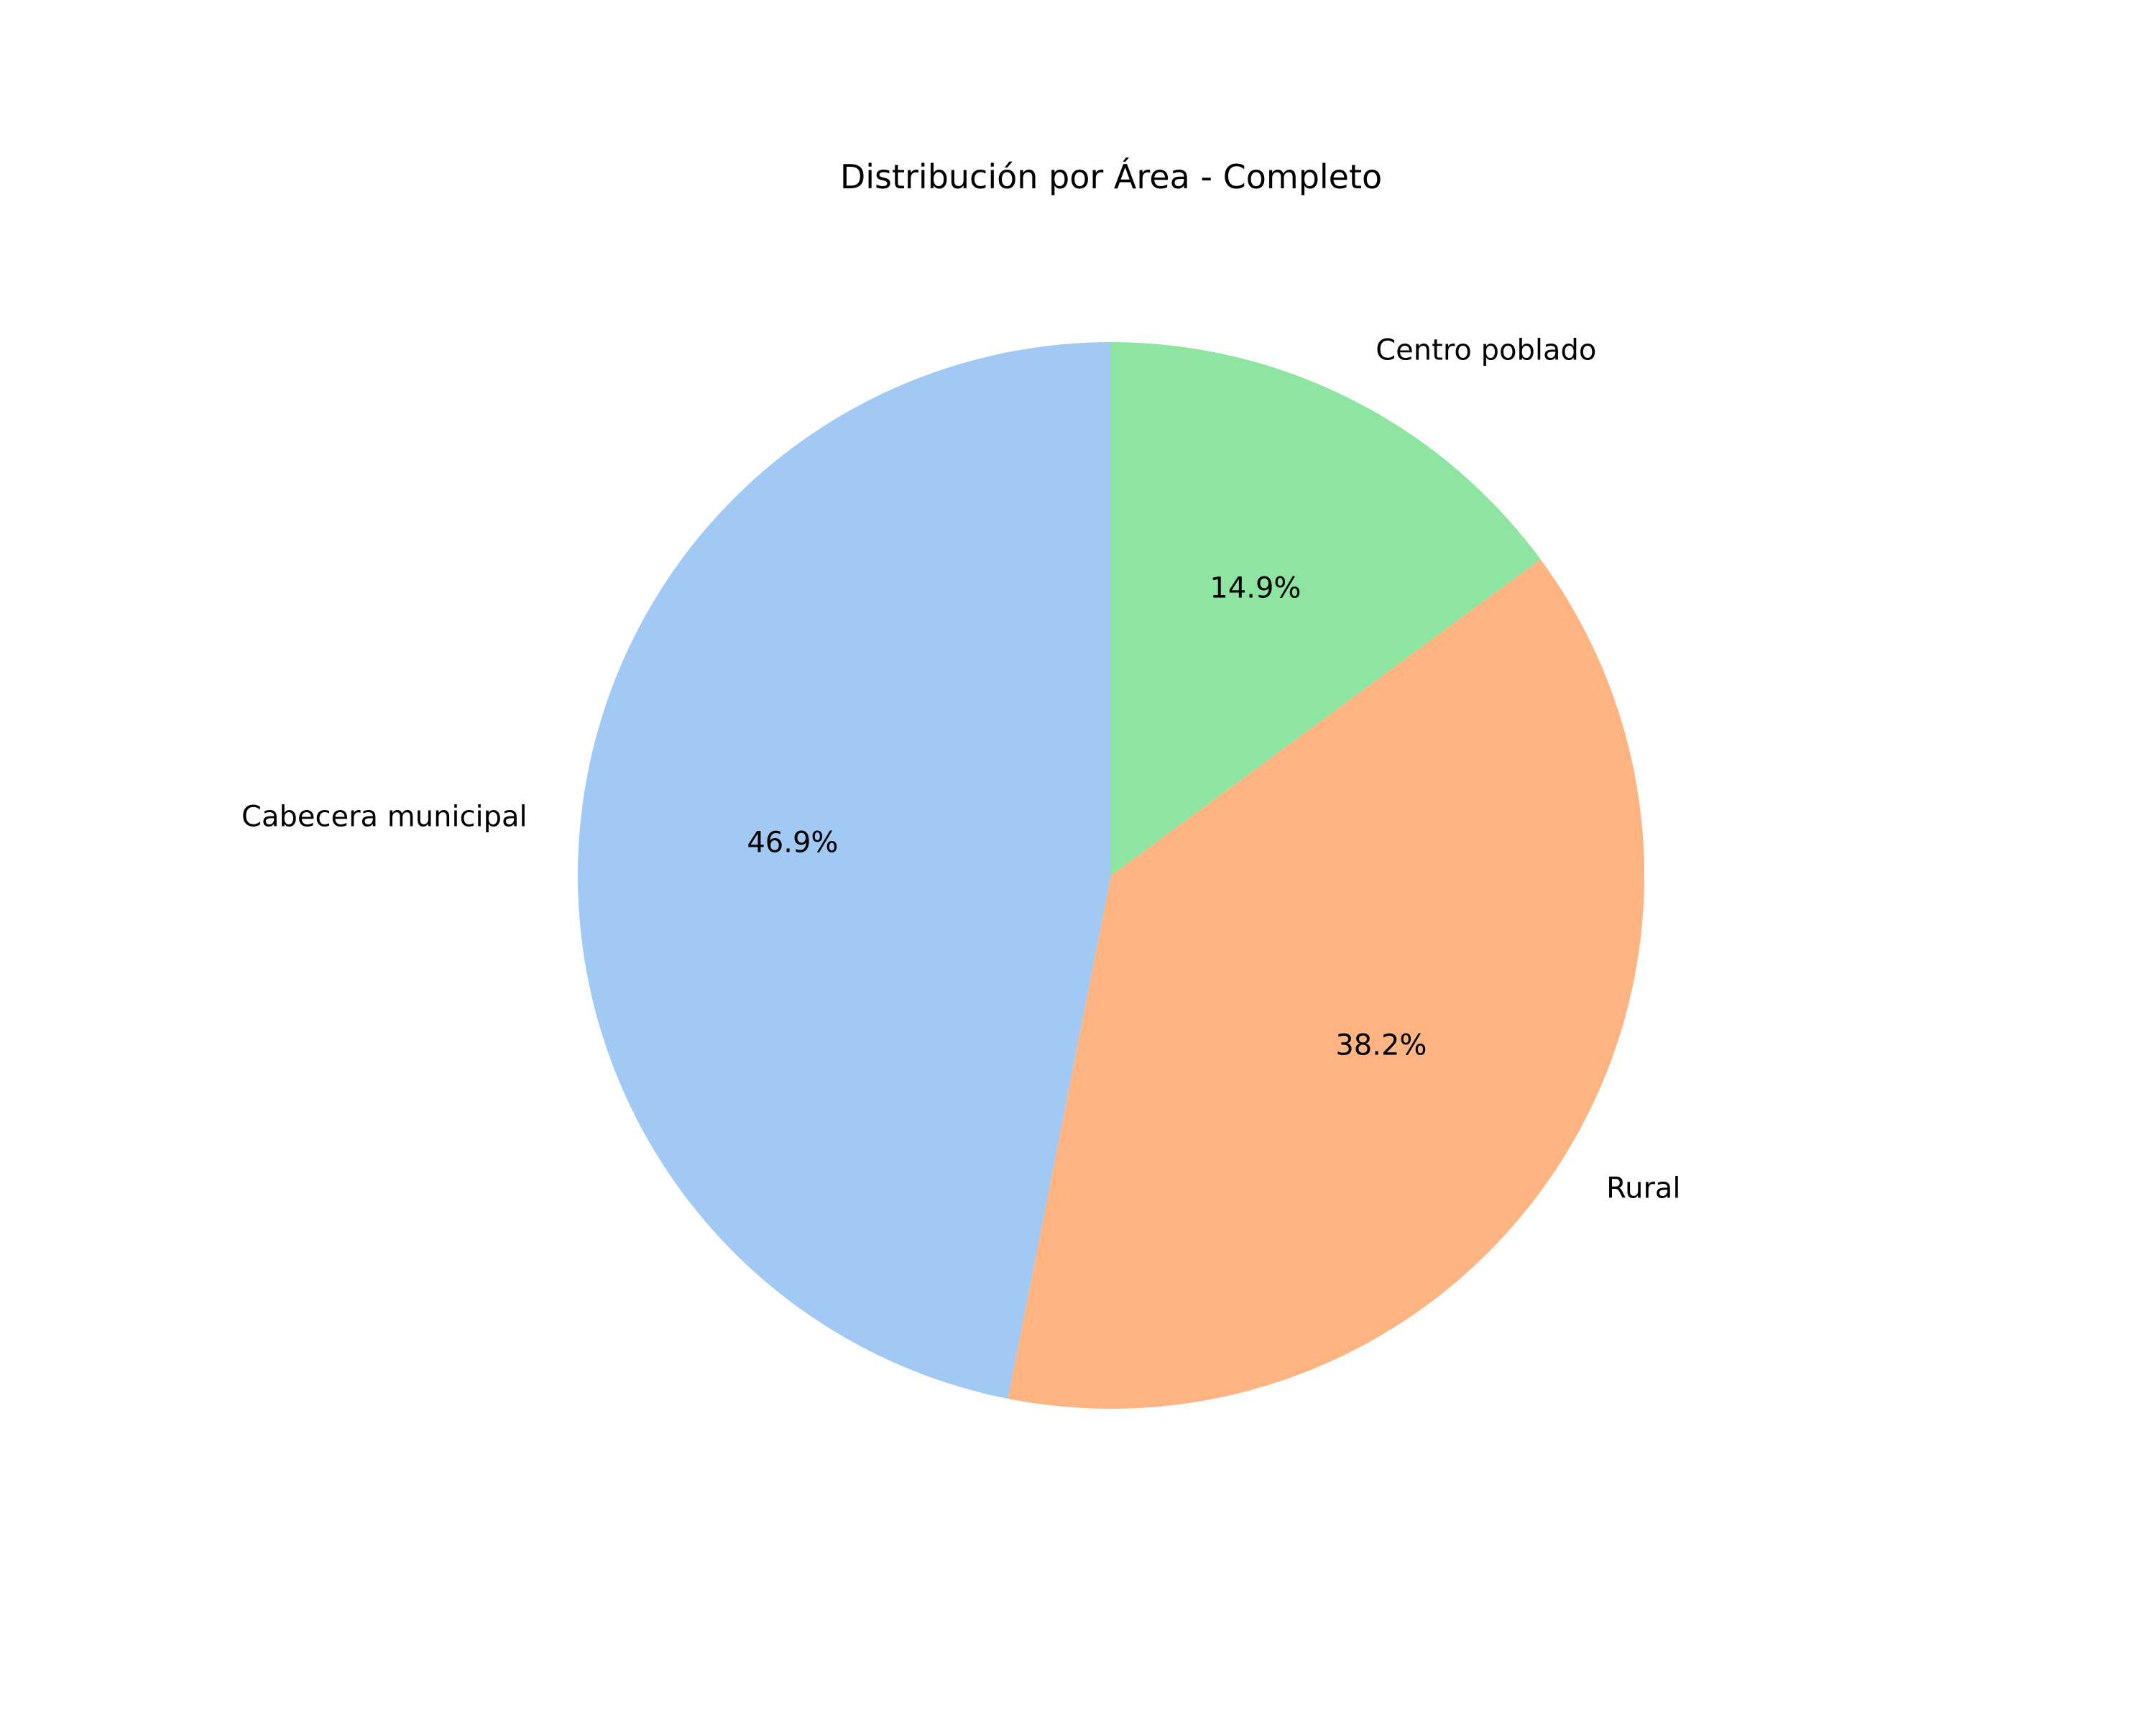 The height and width of the screenshot is (1725, 2156). Describe the element at coordinates (384, 817) in the screenshot. I see `slice-label-cabecera-municipal: Cabecera municipal` at that location.